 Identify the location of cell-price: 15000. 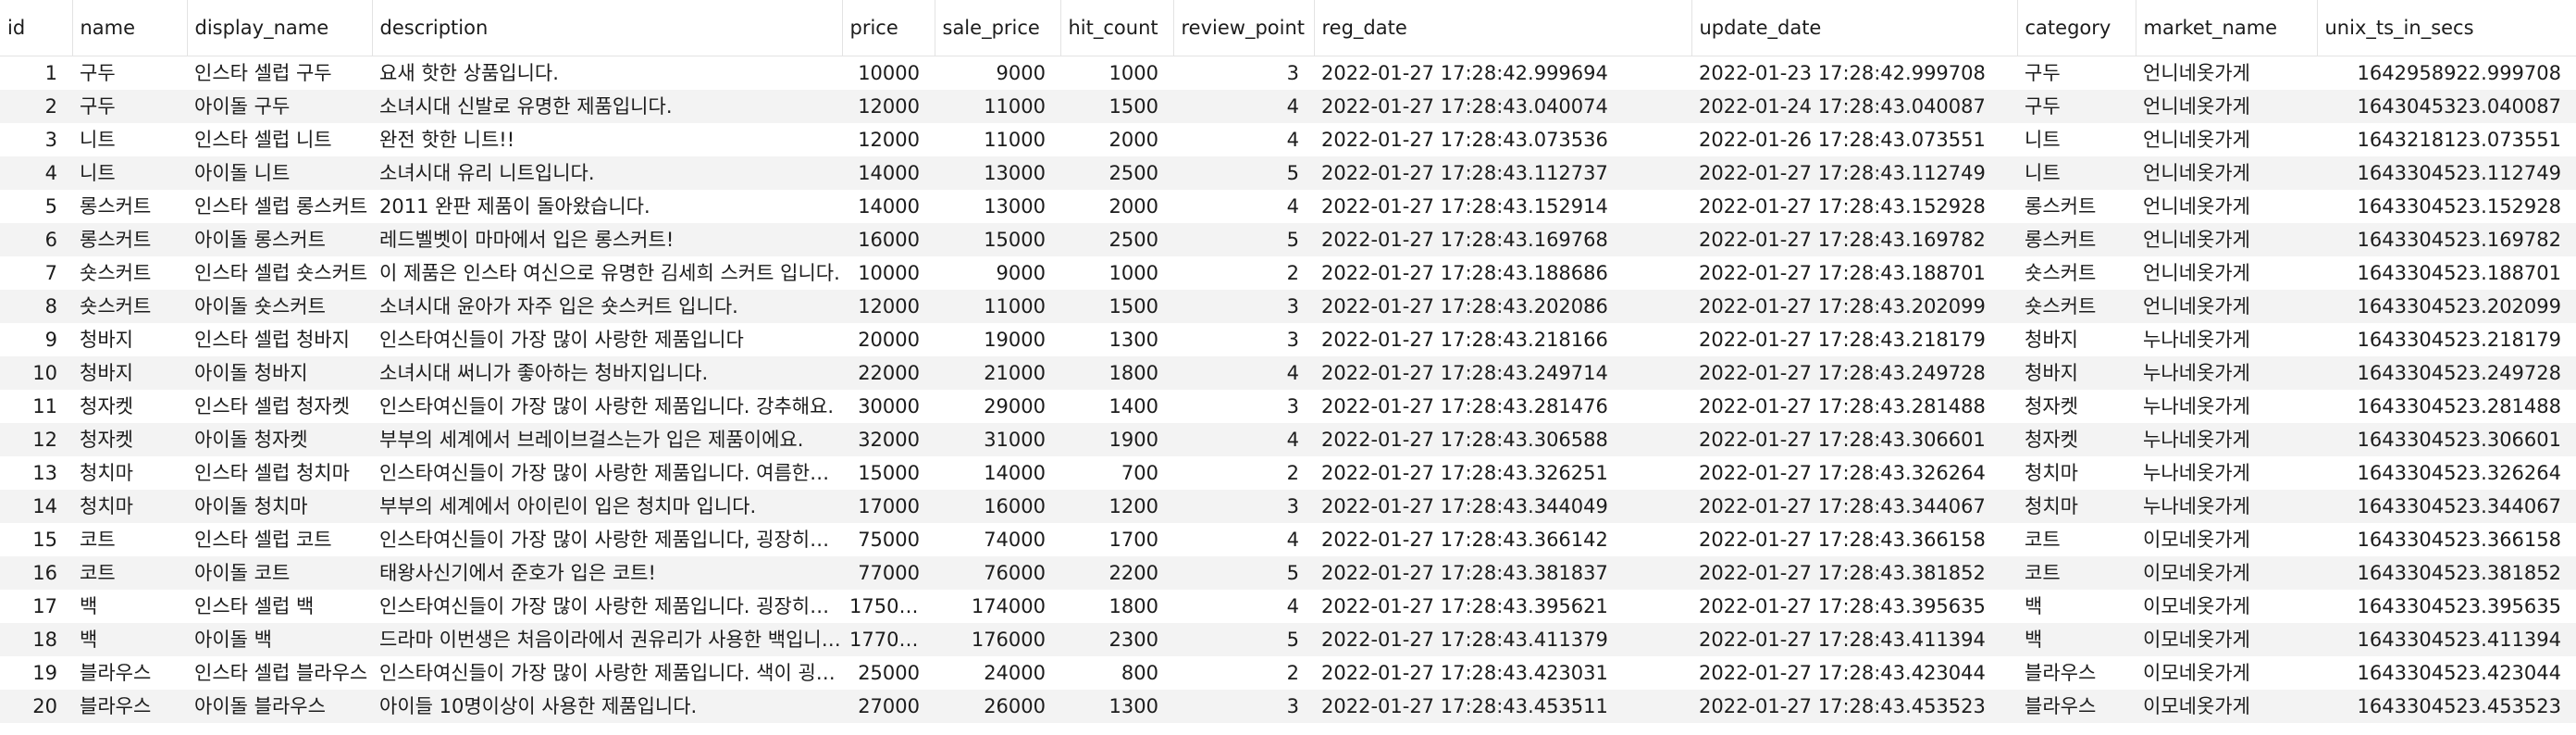
(888, 473).